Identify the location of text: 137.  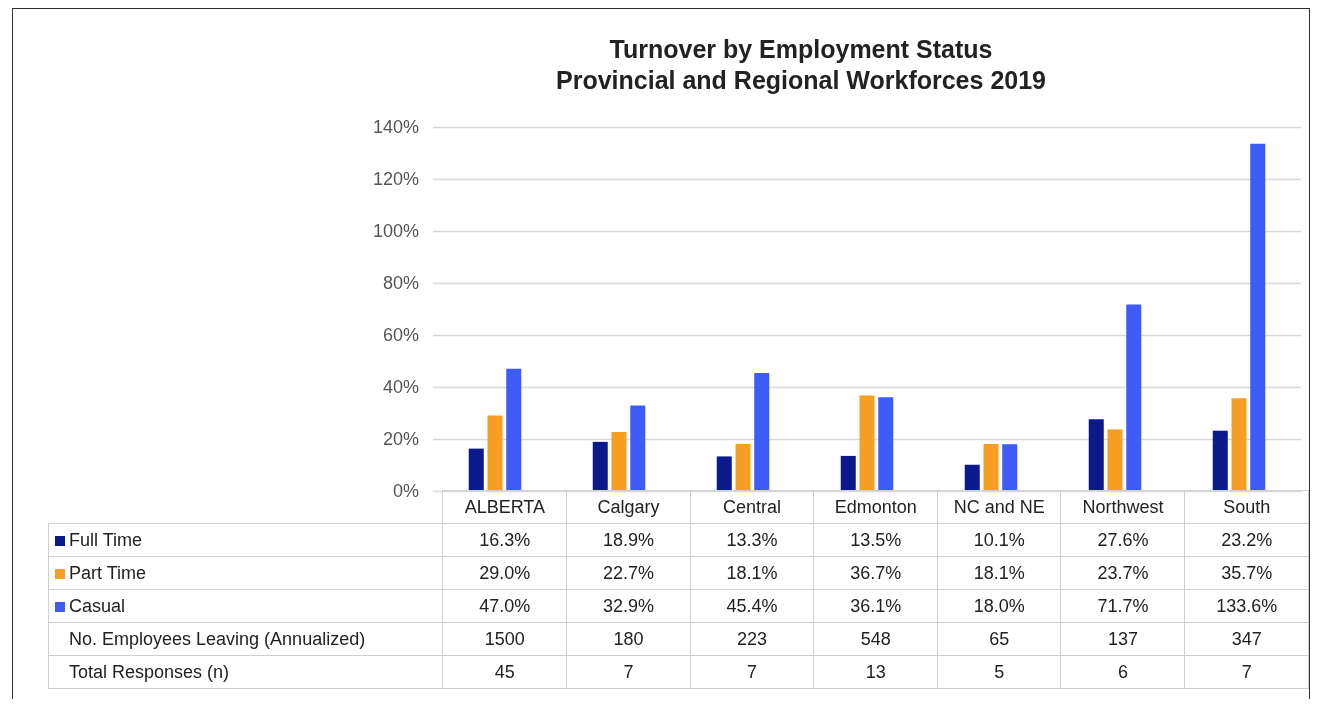
(1122, 639).